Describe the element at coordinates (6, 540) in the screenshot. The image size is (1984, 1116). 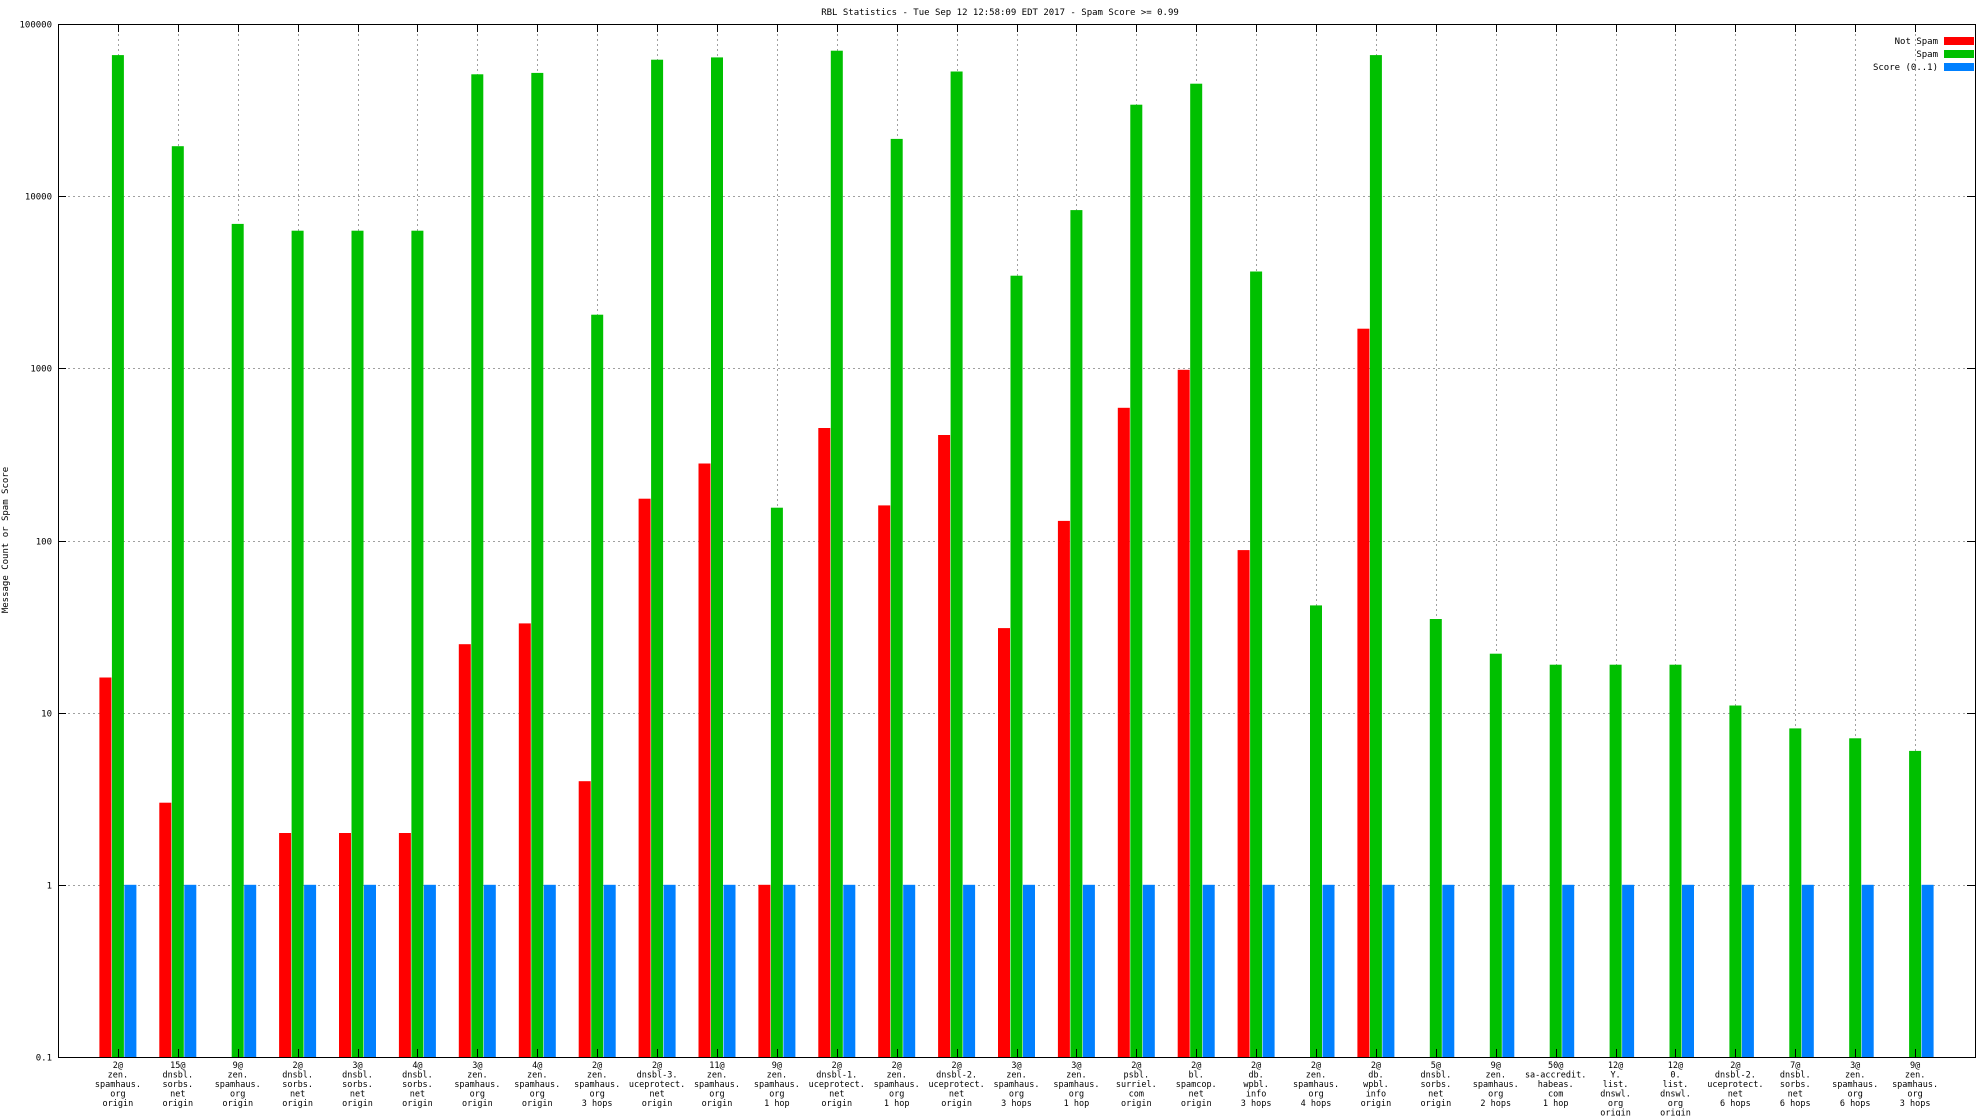
I see `y-axis-label: Message Count or Spam Score` at that location.